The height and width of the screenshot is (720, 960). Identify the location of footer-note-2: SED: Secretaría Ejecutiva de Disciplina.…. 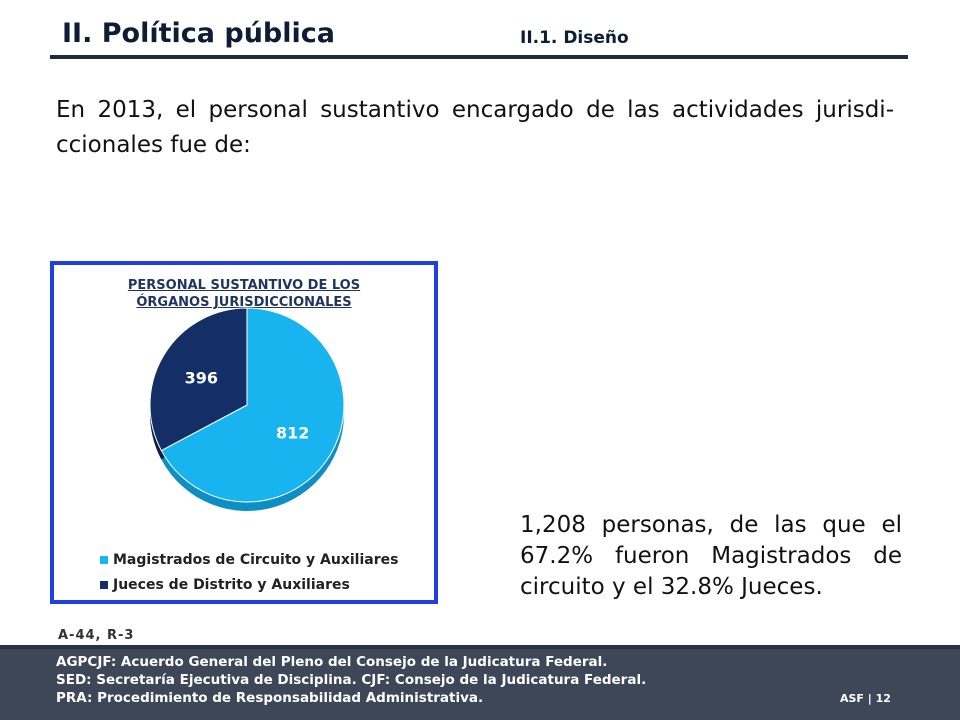
(351, 680).